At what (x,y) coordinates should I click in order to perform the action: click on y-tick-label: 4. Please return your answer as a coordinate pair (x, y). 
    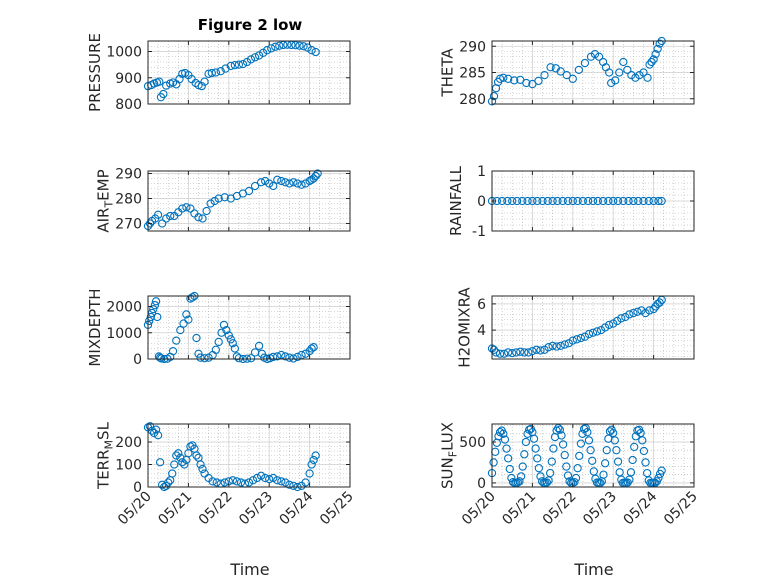
    Looking at the image, I should click on (481, 331).